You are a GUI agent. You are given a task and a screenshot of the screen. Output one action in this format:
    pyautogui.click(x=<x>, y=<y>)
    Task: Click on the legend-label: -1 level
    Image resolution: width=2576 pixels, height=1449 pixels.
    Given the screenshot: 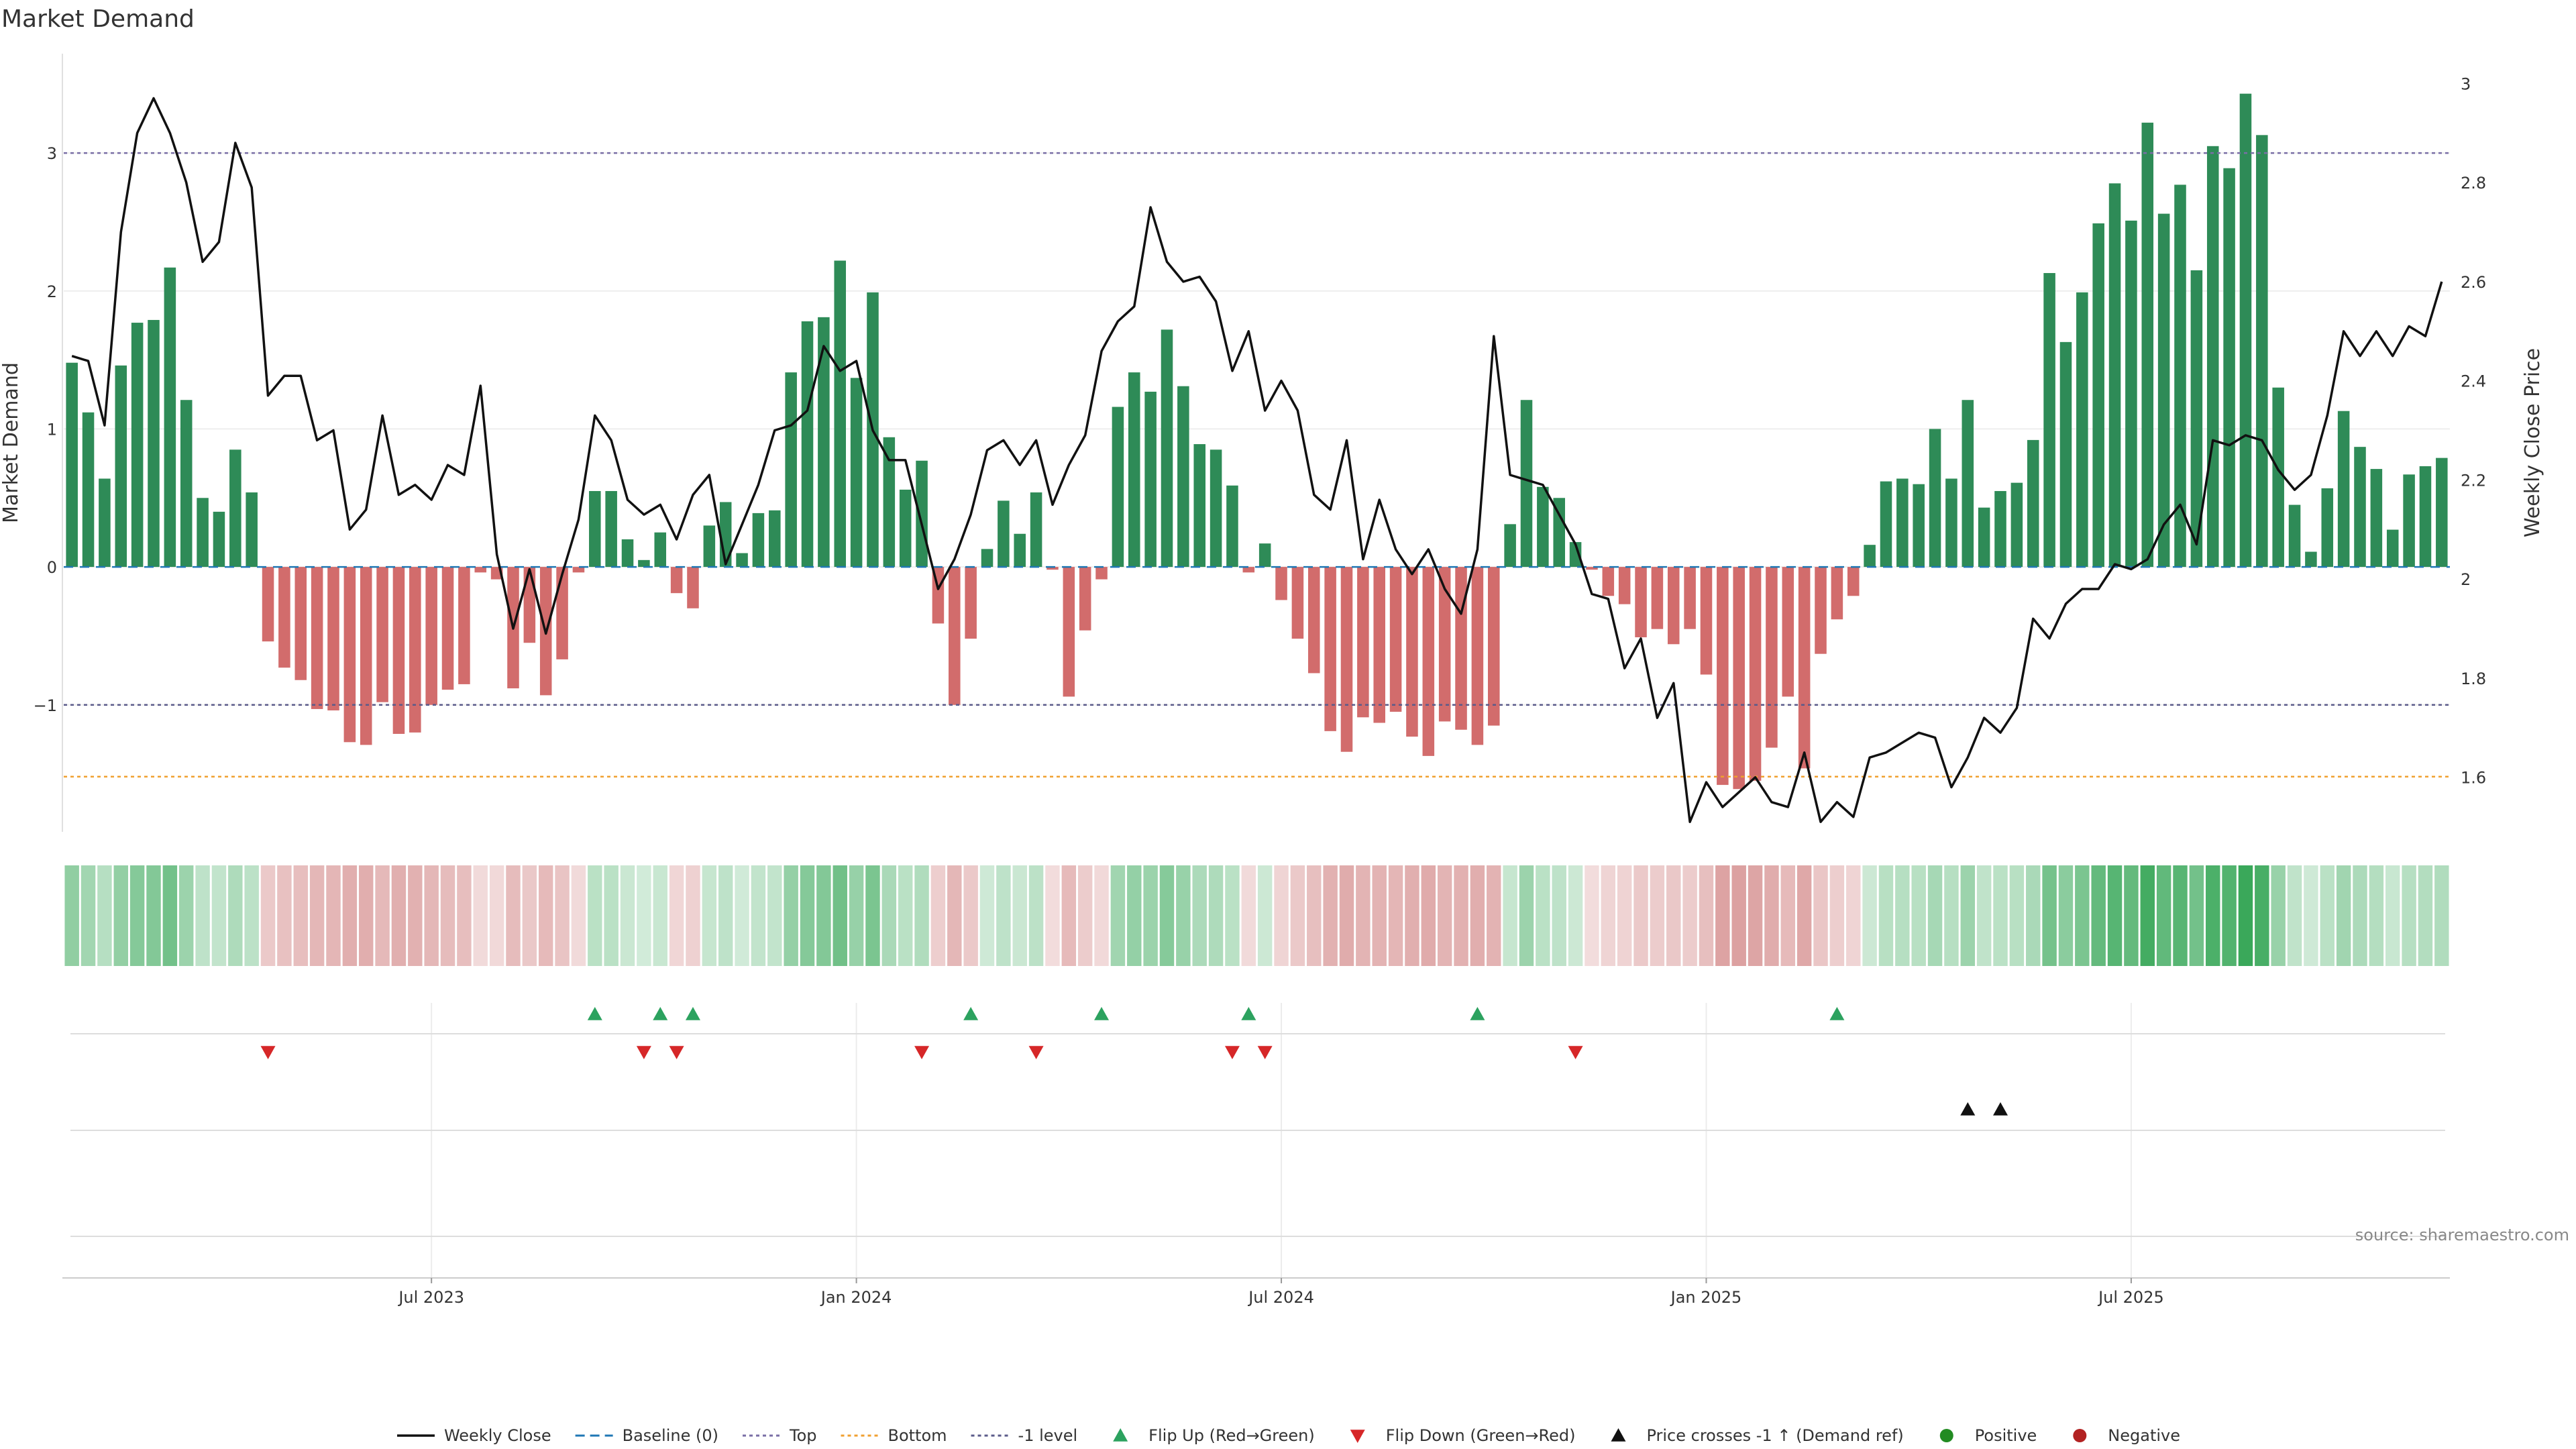 What is the action you would take?
    pyautogui.click(x=1048, y=1435)
    